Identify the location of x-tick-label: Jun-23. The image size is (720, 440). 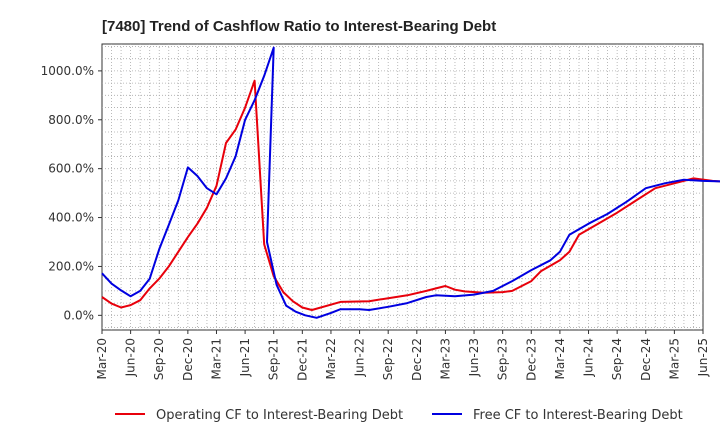
(474, 357).